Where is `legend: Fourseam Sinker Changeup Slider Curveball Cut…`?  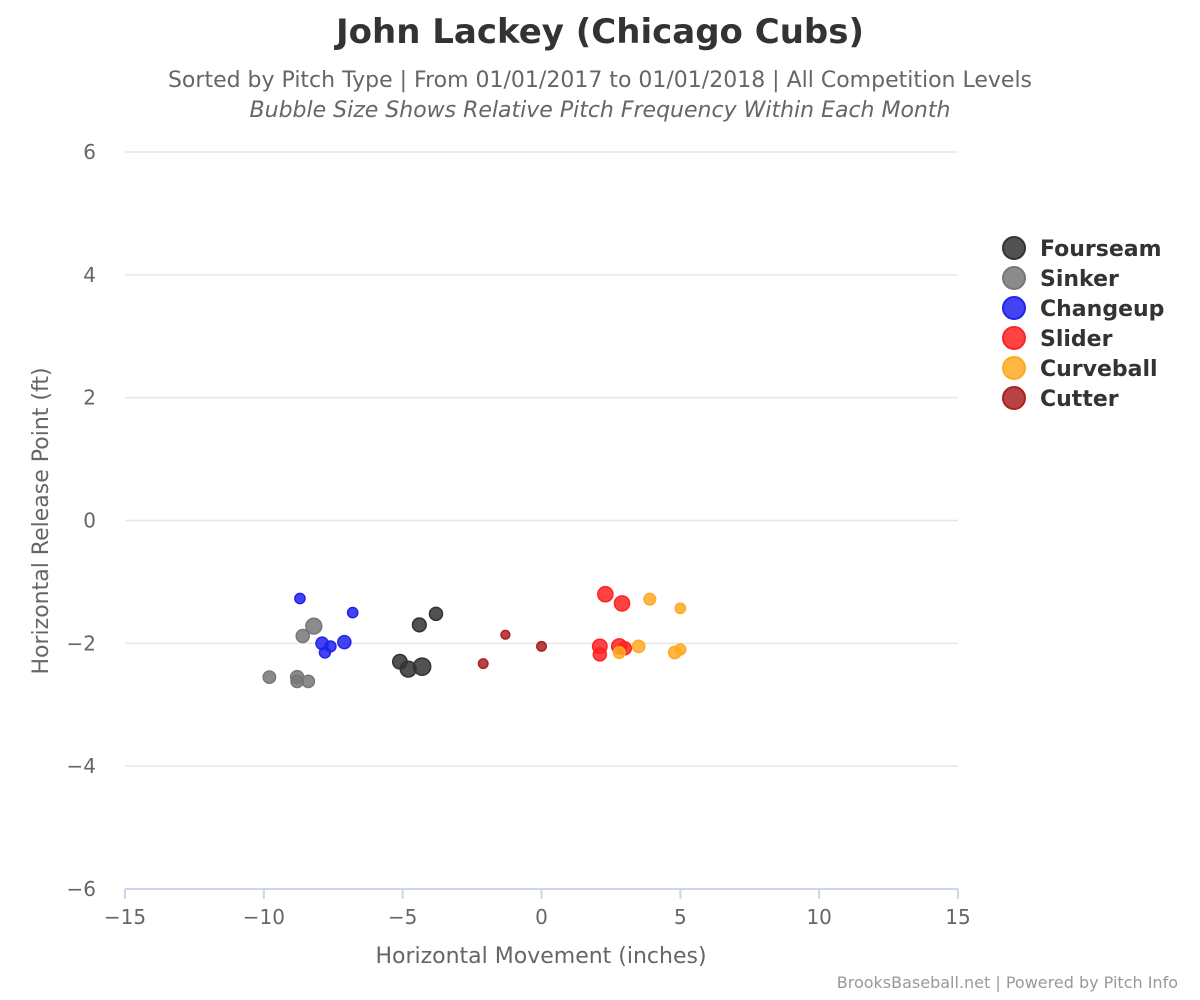
legend: Fourseam Sinker Changeup Slider Curveball Cut… is located at coordinates (1083, 324).